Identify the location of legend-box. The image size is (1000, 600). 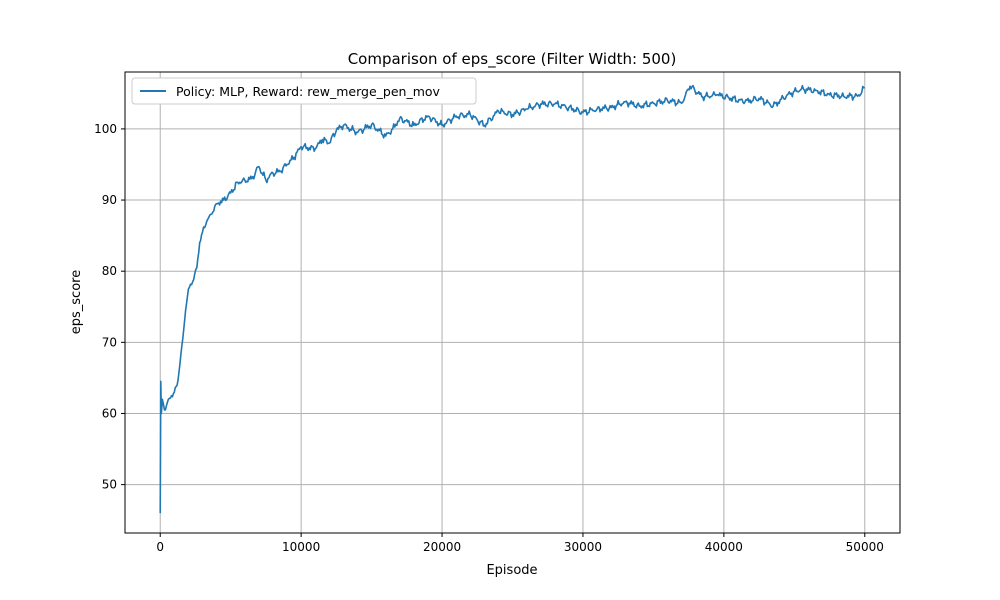
(304, 91).